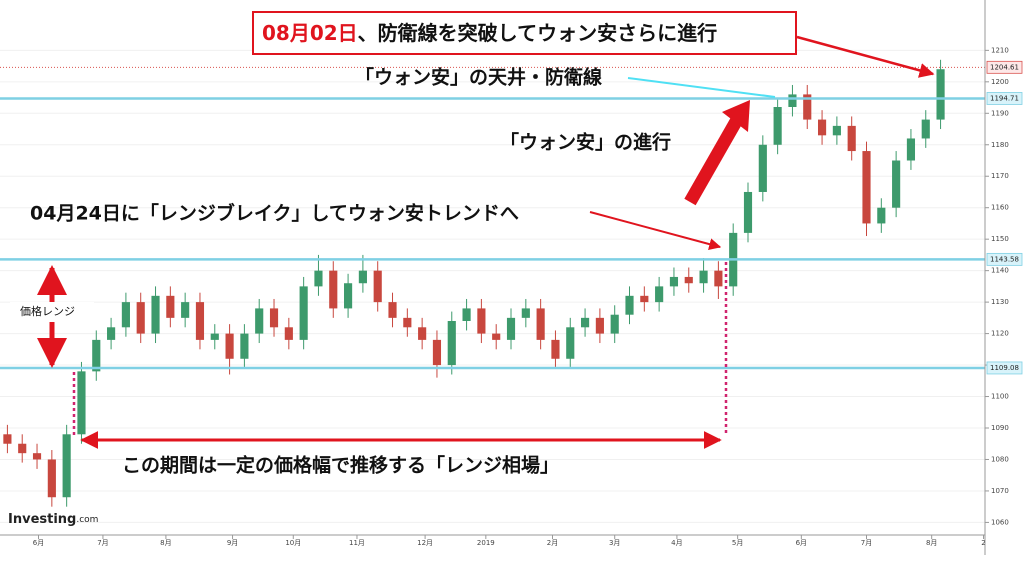 The width and height of the screenshot is (1024, 580). I want to click on x-tick-label: 3月, so click(614, 543).